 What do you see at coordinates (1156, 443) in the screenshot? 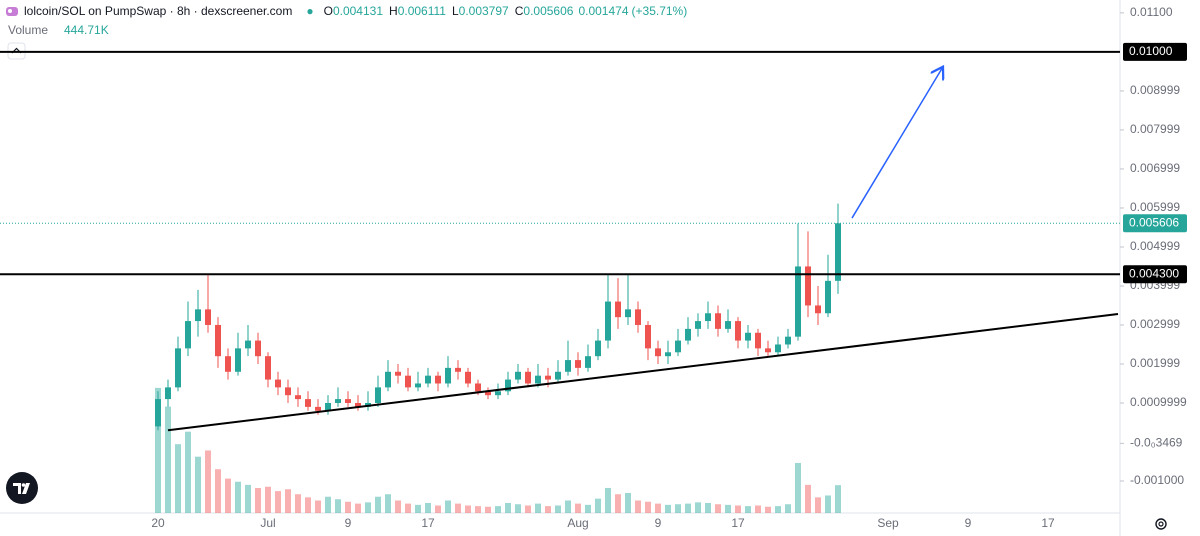
I see `y-tick-label: -0.0₀3469` at bounding box center [1156, 443].